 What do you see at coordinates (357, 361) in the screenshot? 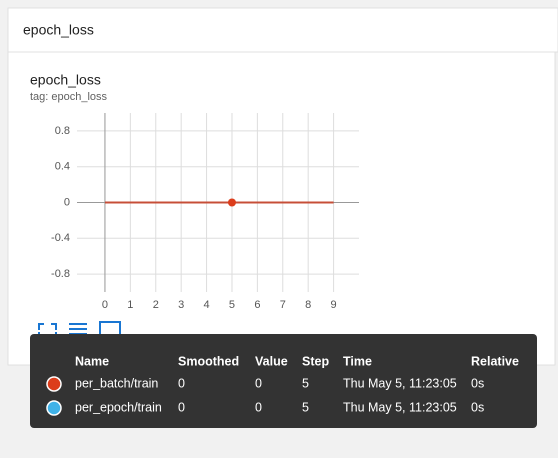
I see `tooltip-header: Time` at bounding box center [357, 361].